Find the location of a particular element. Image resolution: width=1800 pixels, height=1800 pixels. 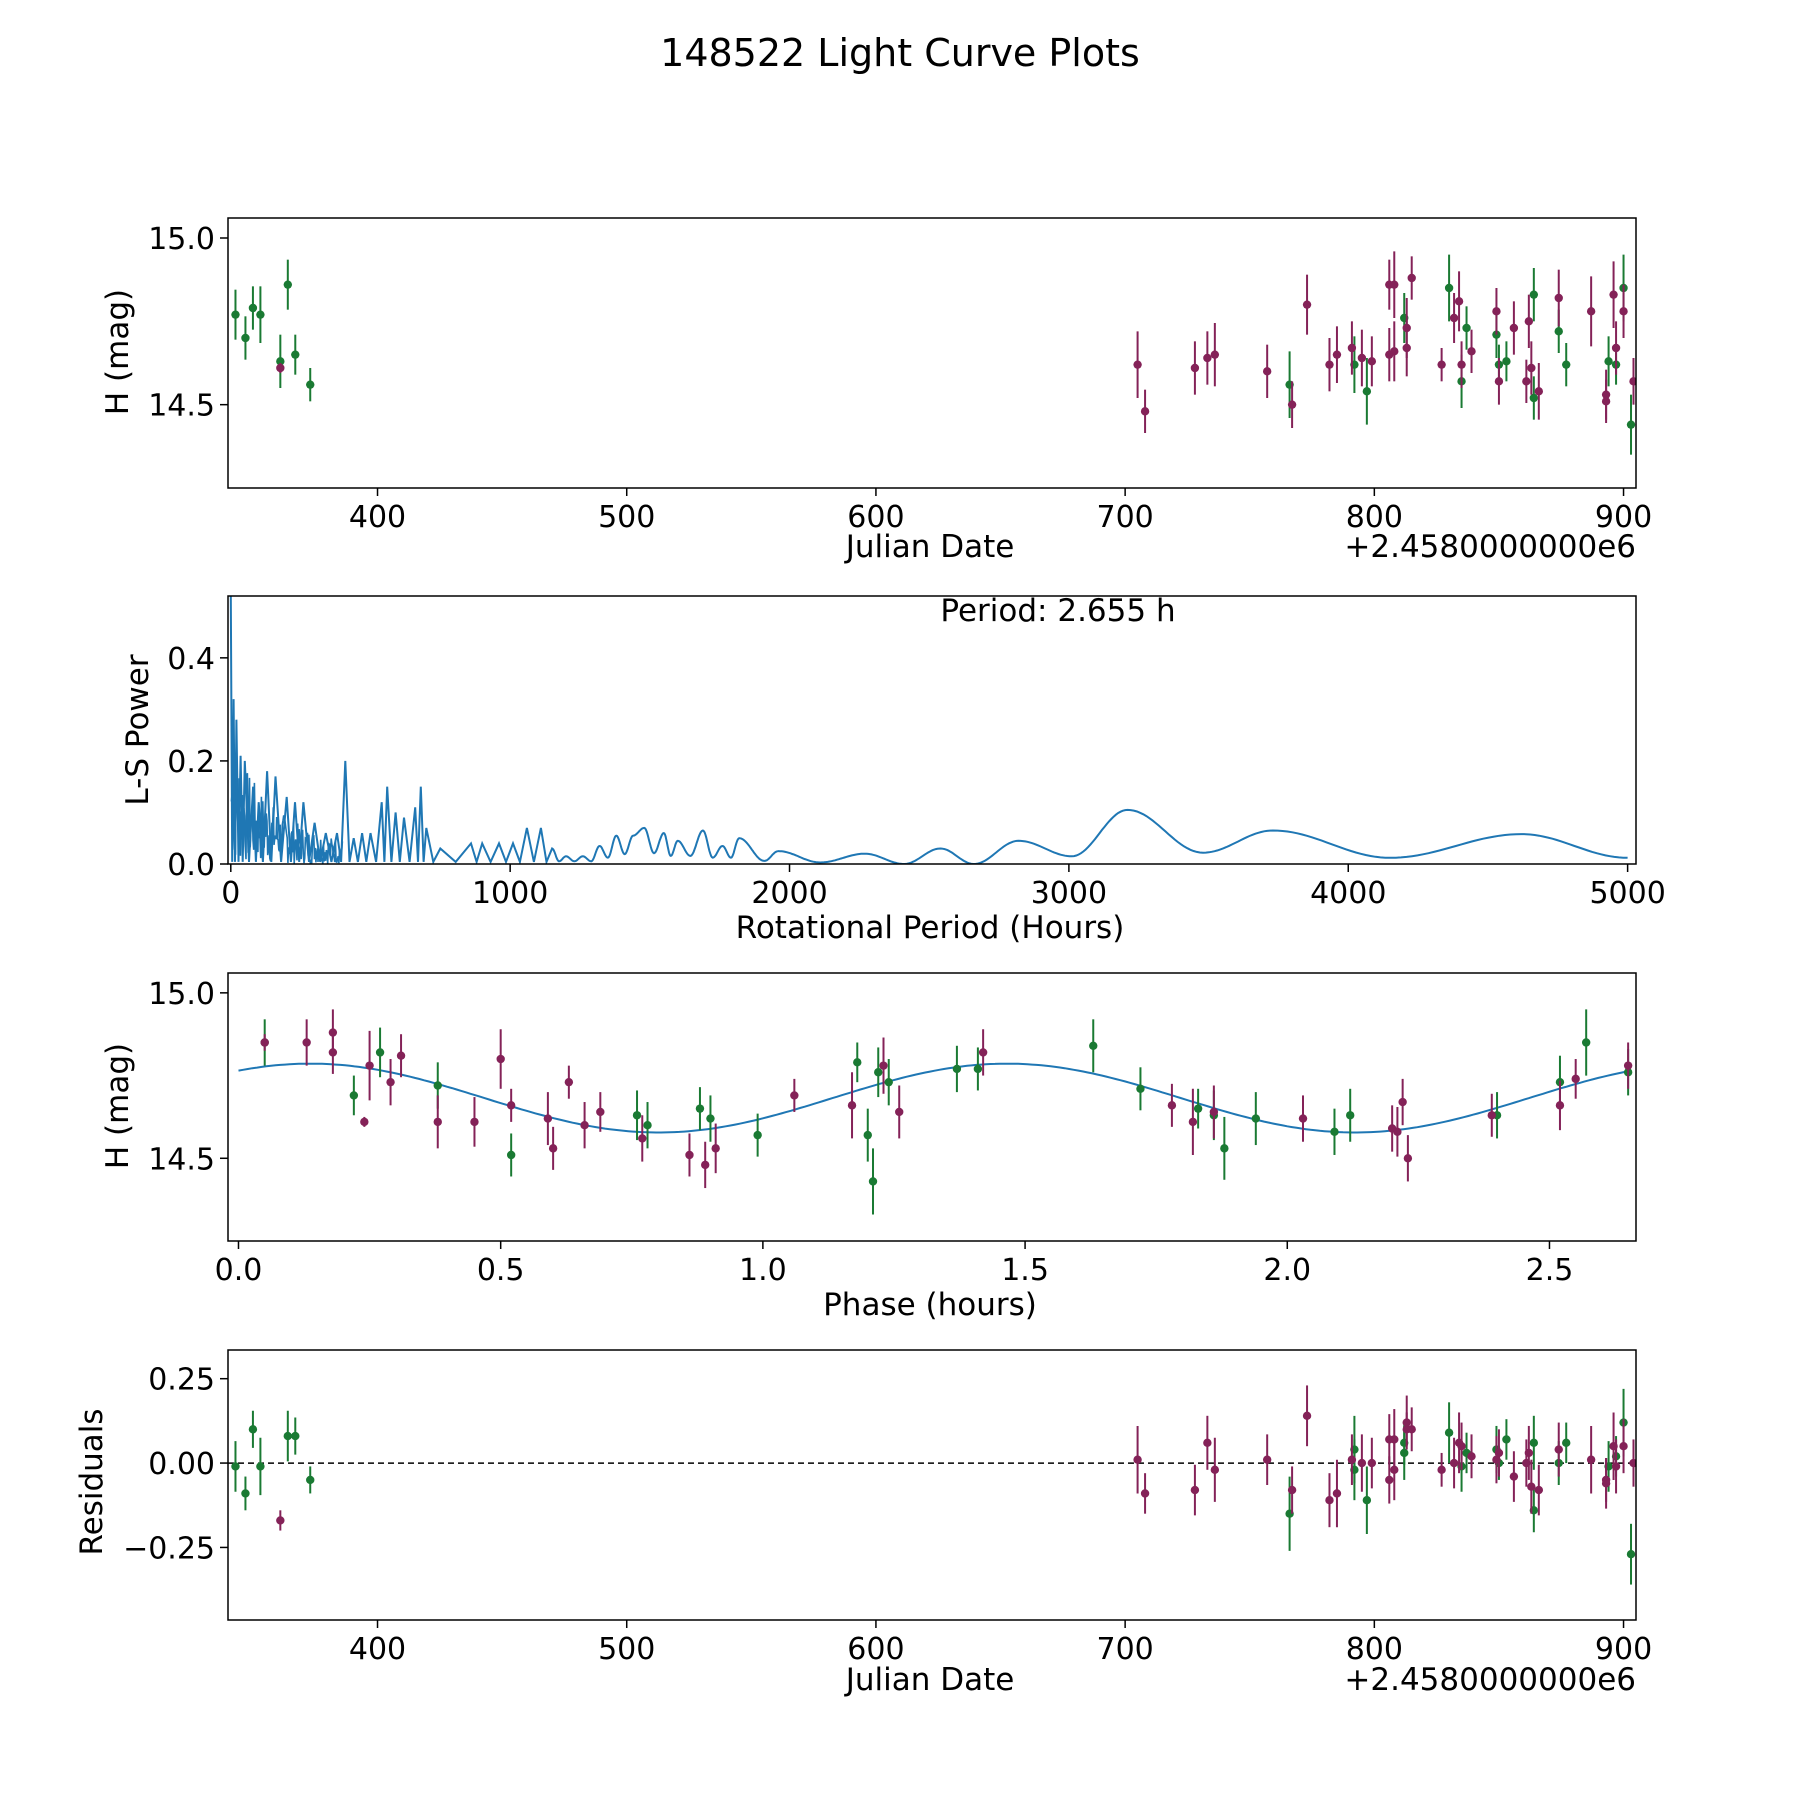

lightcurve-plot-area is located at coordinates (933, 353).